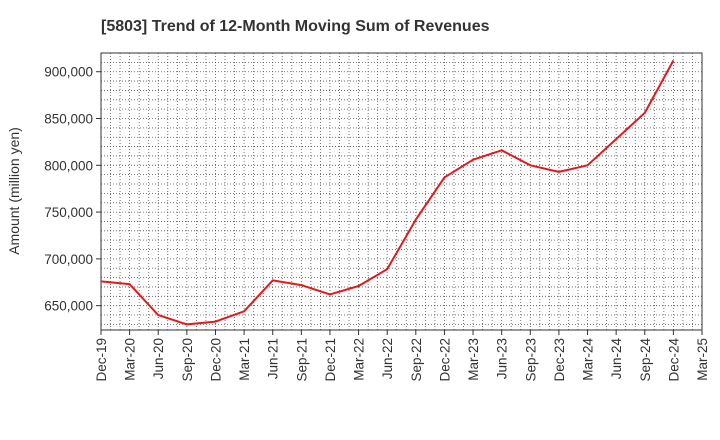  Describe the element at coordinates (673, 360) in the screenshot. I see `x-tick-label: Dec-24` at that location.